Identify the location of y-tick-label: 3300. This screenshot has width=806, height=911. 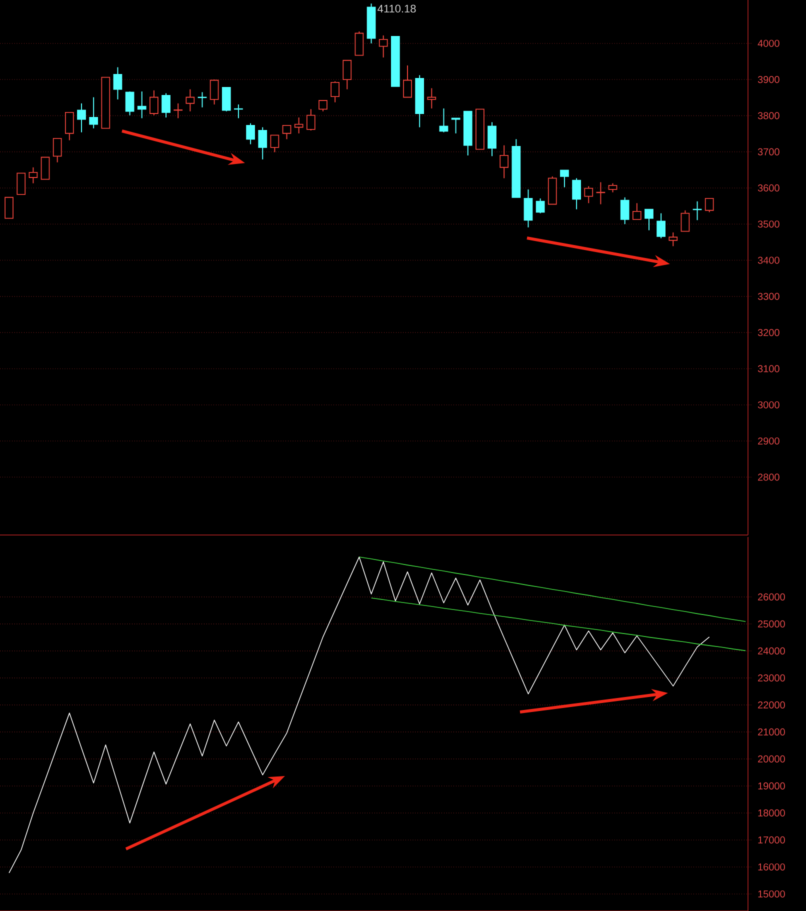
(769, 296).